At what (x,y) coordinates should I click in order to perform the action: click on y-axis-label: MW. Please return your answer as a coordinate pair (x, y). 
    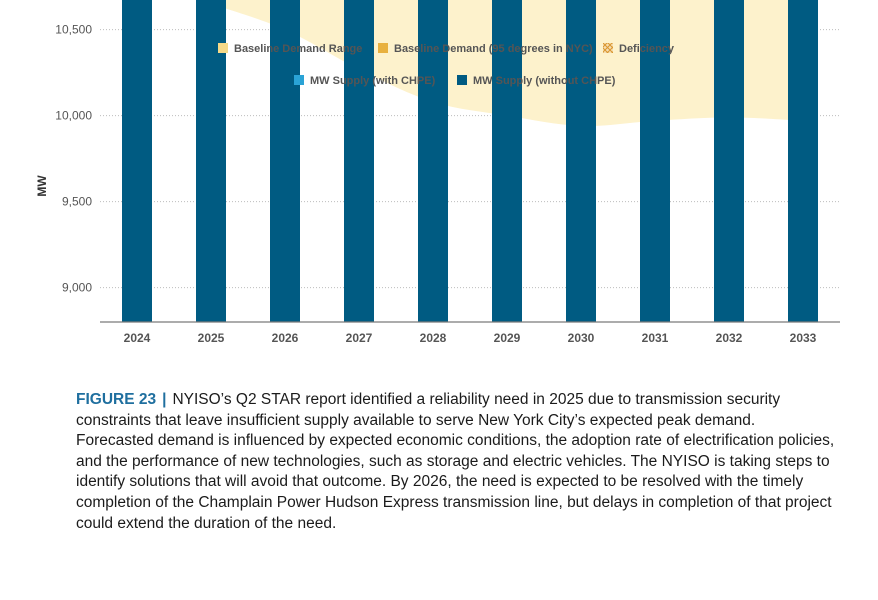
    Looking at the image, I should click on (42, 186).